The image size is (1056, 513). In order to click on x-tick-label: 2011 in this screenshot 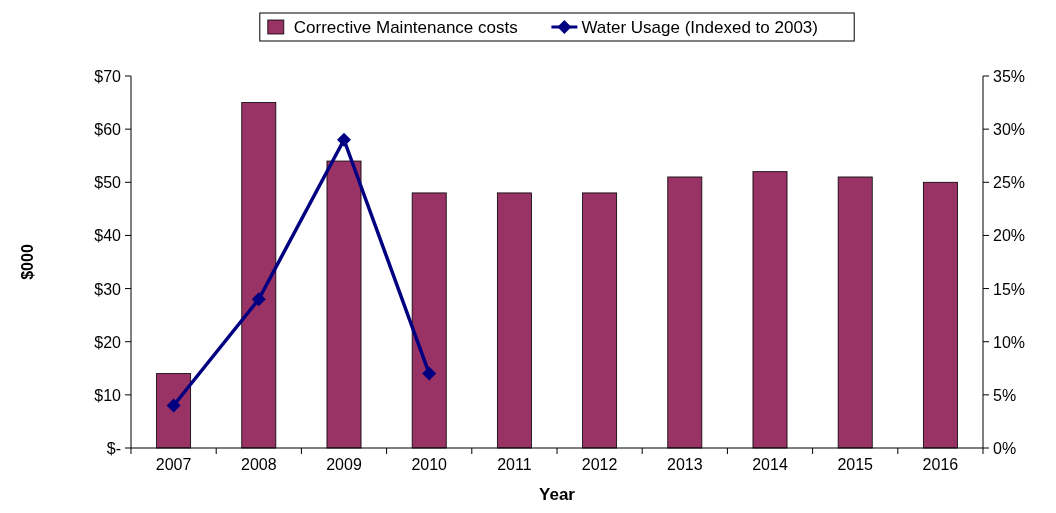, I will do `click(514, 464)`.